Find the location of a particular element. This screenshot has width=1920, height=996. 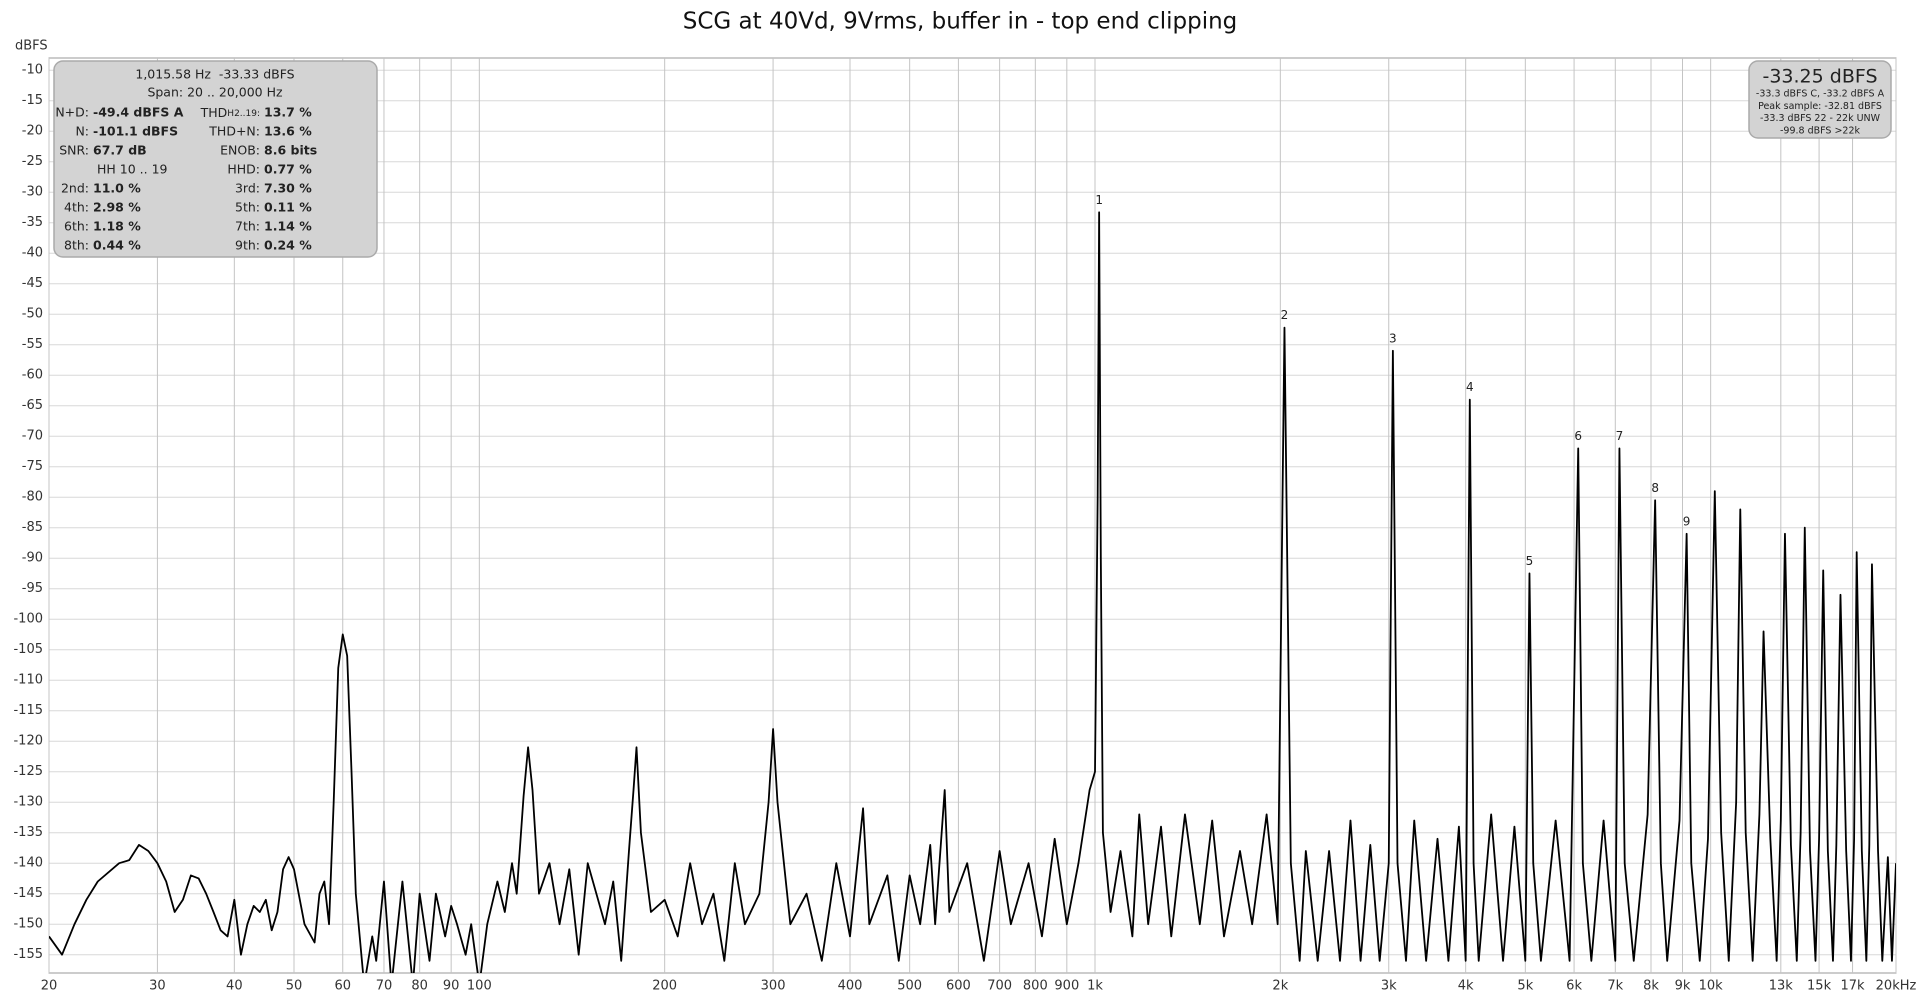

x-tick-label: 10k is located at coordinates (1711, 986).